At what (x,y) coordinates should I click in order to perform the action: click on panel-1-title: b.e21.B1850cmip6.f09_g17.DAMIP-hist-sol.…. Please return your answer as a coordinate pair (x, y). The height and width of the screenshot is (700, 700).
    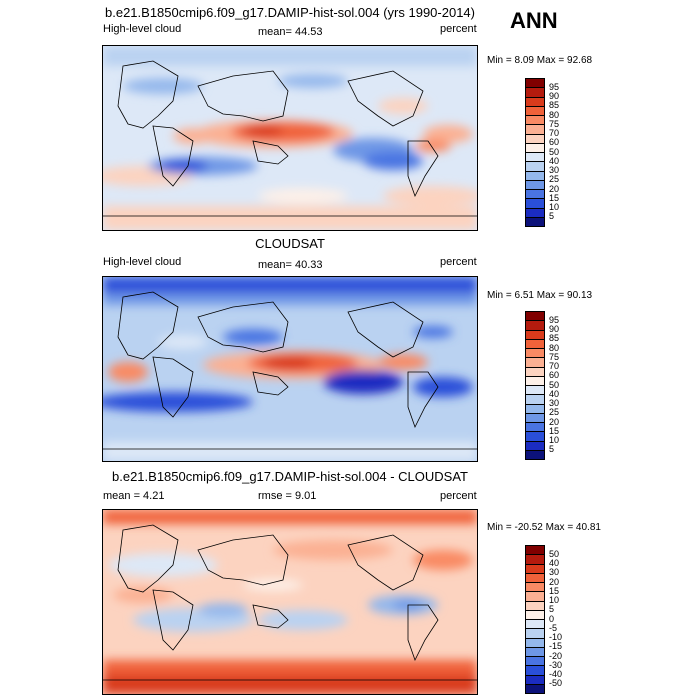
    Looking at the image, I should click on (290, 12).